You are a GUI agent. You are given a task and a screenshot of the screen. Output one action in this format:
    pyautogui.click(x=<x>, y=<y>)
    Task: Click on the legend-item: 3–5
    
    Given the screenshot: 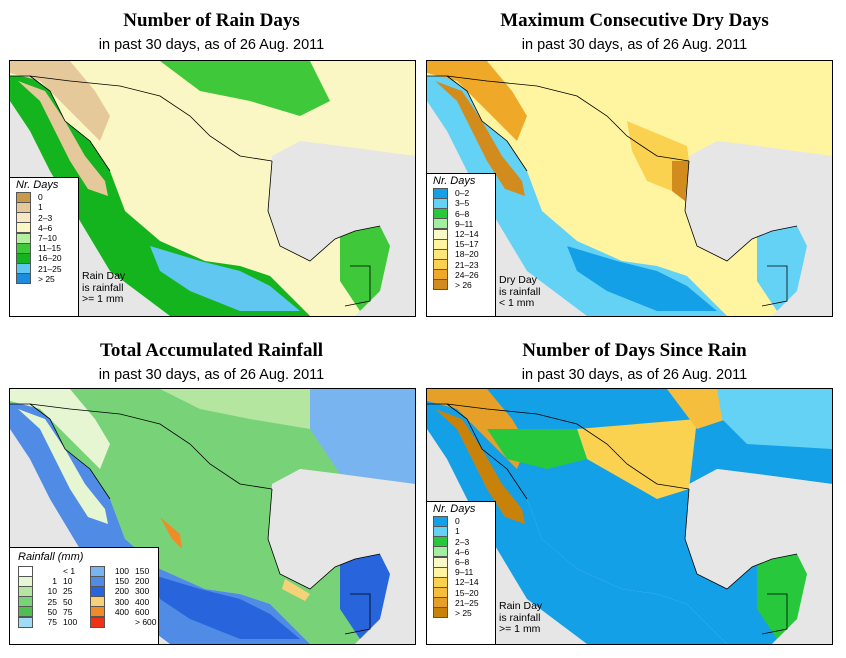 What is the action you would take?
    pyautogui.click(x=461, y=203)
    